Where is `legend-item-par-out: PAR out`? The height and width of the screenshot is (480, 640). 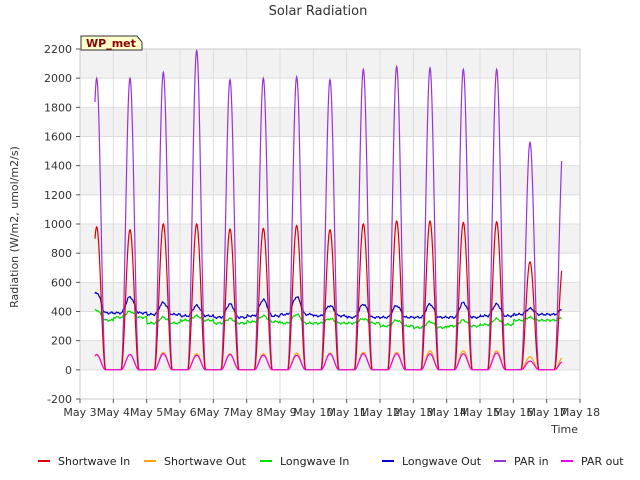 legend-item-par-out: PAR out is located at coordinates (592, 461).